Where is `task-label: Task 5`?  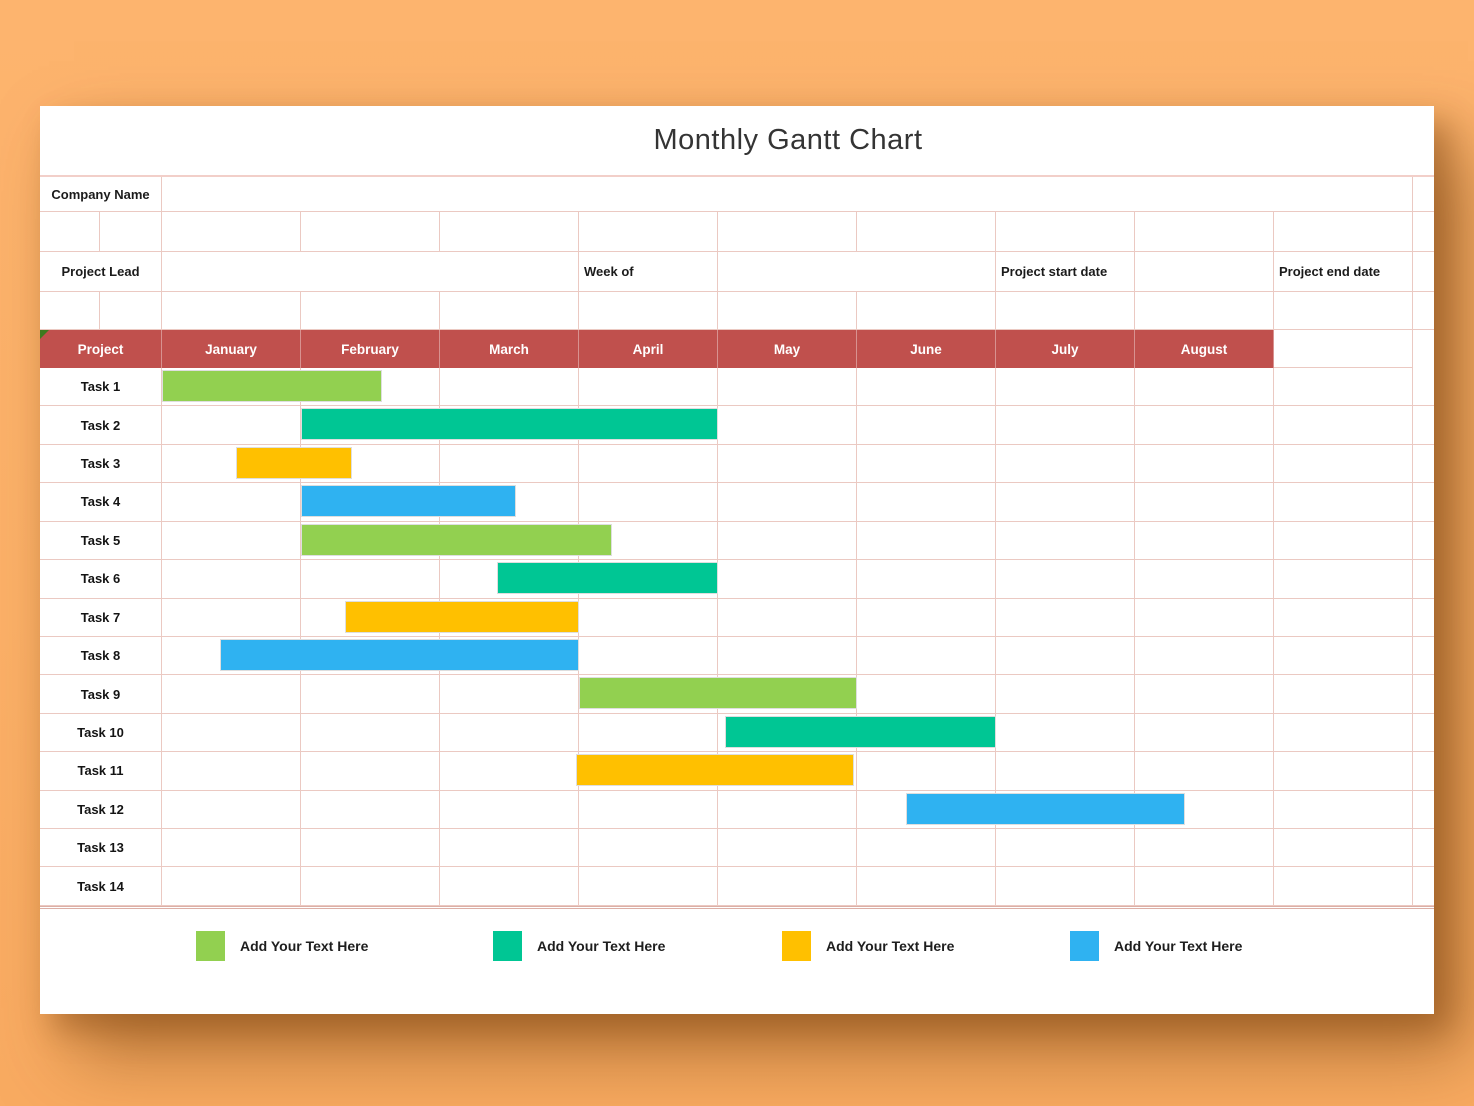
task-label: Task 5 is located at coordinates (101, 540).